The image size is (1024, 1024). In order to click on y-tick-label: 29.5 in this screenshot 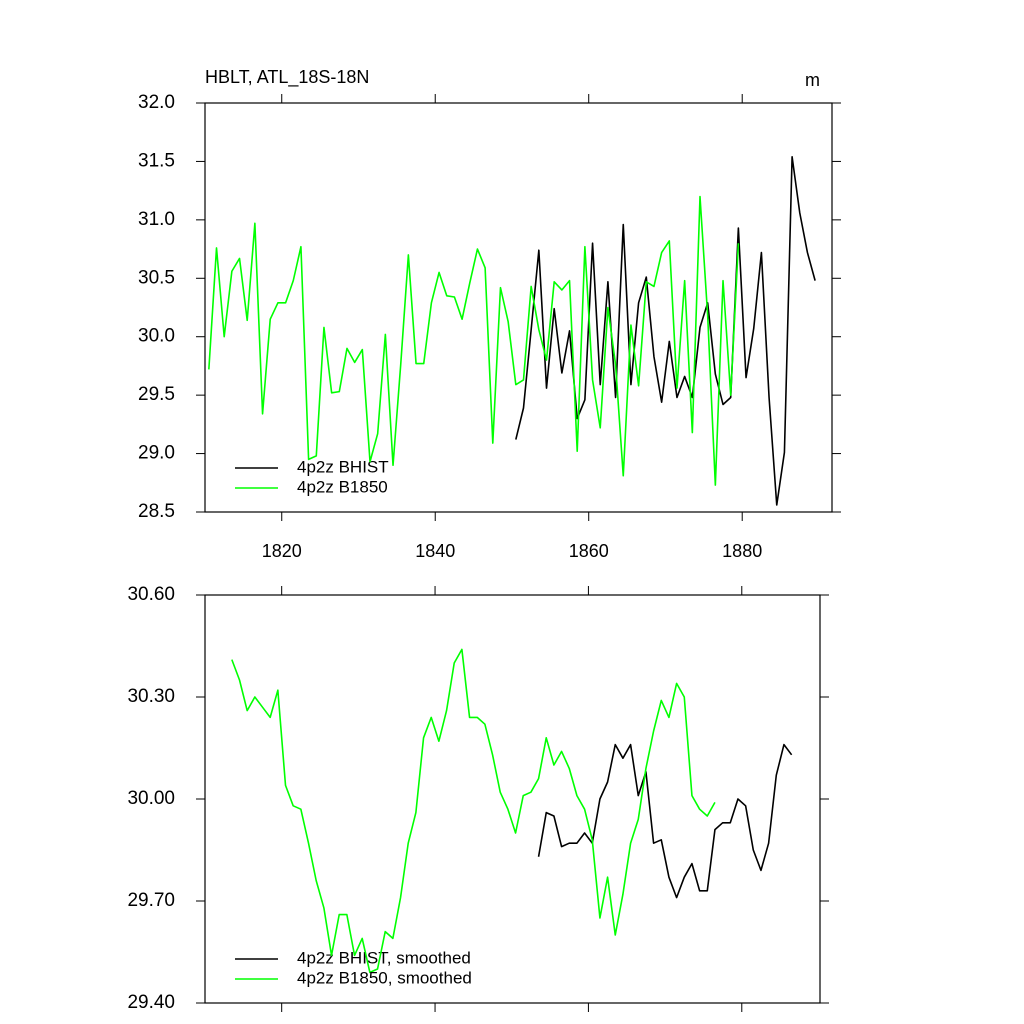, I will do `click(156, 394)`.